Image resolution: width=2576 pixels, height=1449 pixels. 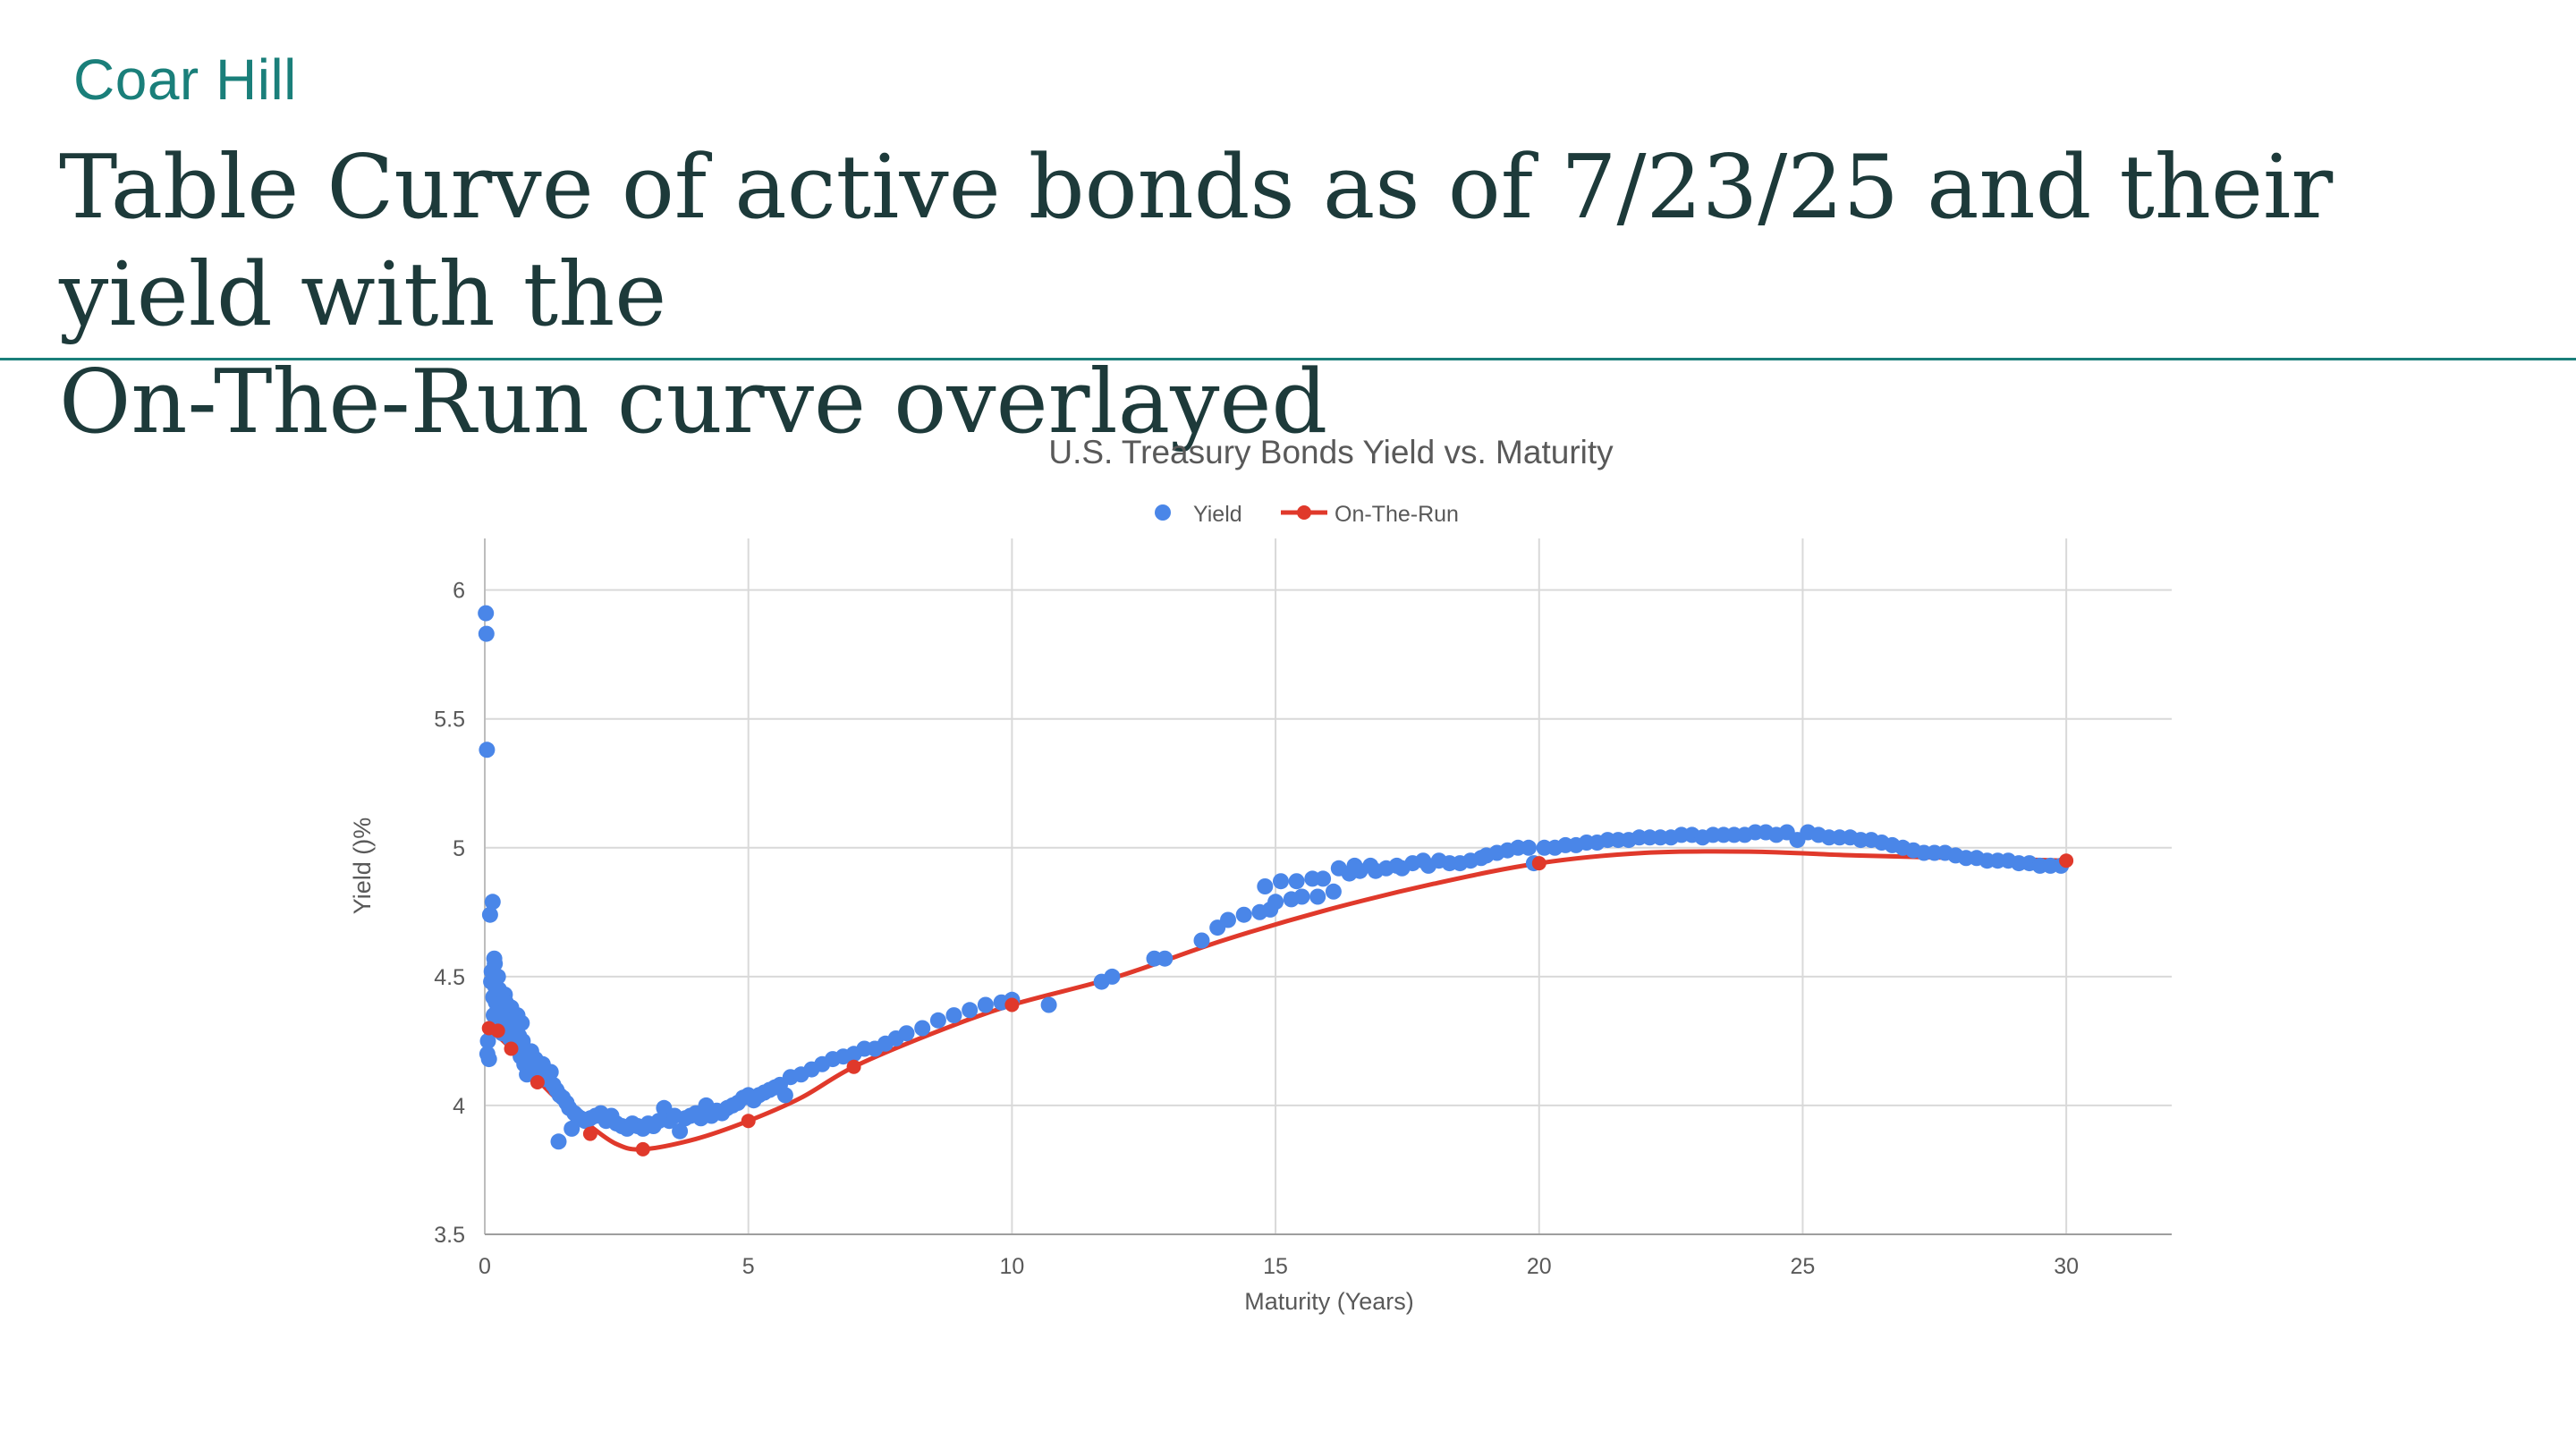 I want to click on y-tick-label: 5, so click(x=459, y=848).